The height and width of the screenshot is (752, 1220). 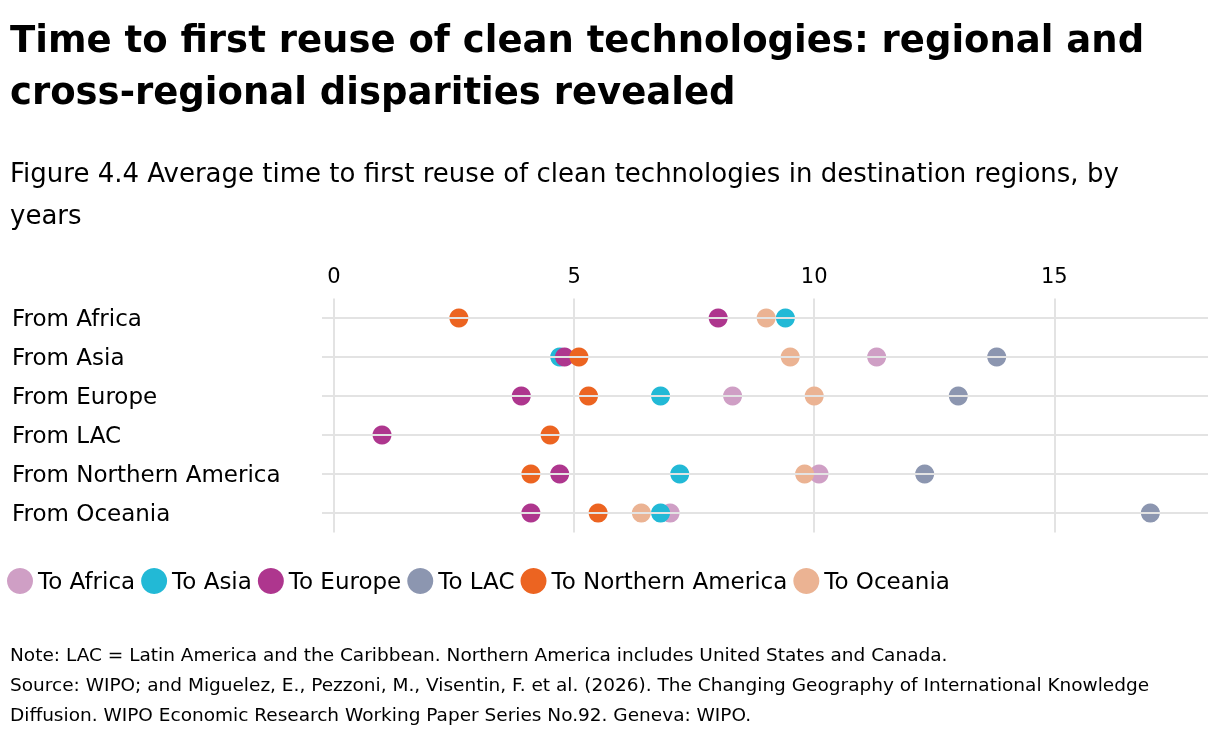 What do you see at coordinates (85, 396) in the screenshot?
I see `y-tick-label: From Europe` at bounding box center [85, 396].